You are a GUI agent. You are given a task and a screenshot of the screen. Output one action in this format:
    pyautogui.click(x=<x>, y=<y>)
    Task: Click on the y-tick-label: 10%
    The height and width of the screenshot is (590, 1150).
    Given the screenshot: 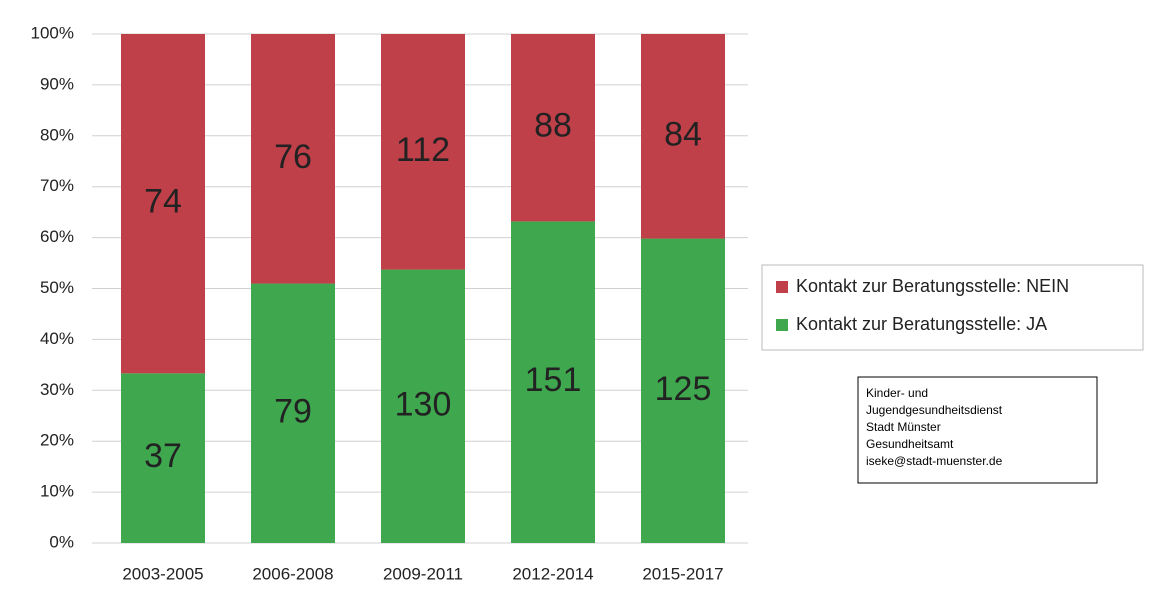 What is the action you would take?
    pyautogui.click(x=57, y=491)
    